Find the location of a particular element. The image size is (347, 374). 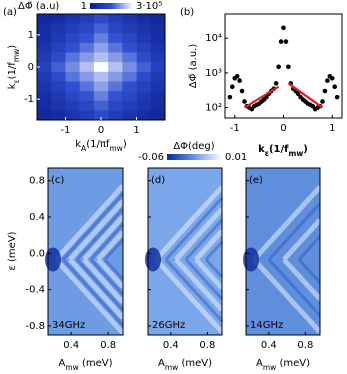

x-tick-label: -1 is located at coordinates (65, 130).